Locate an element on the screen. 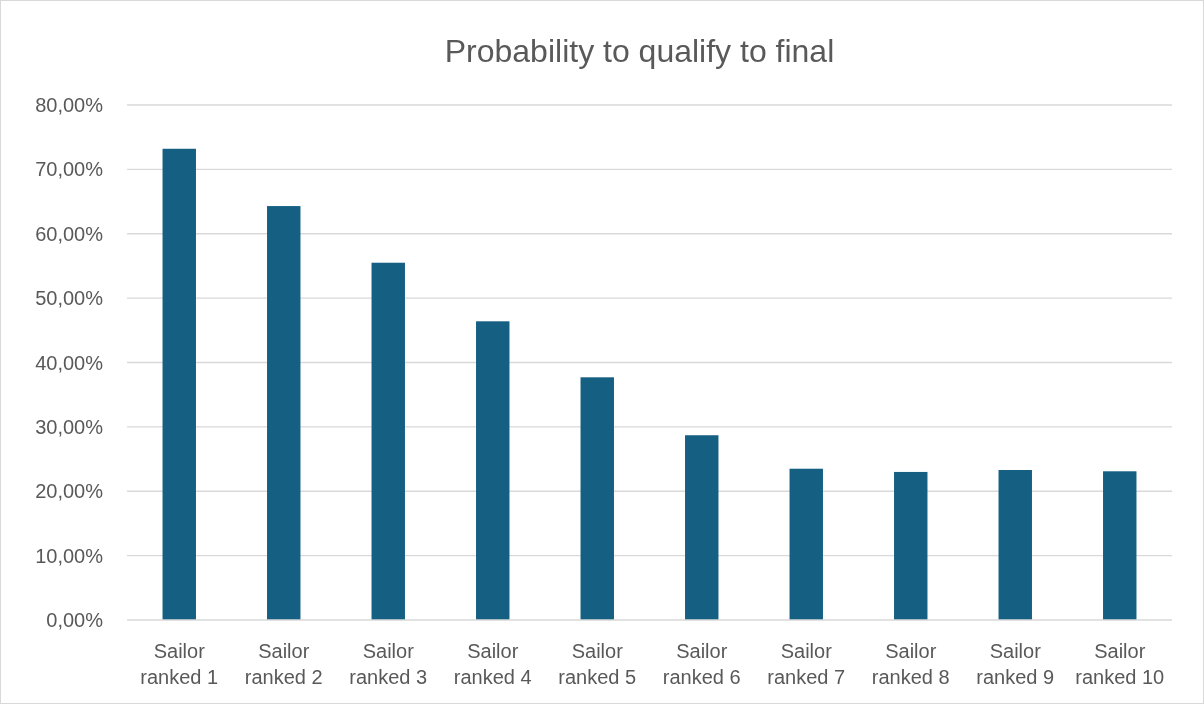 The height and width of the screenshot is (704, 1204). y-tick-label: 50,00% is located at coordinates (69, 298).